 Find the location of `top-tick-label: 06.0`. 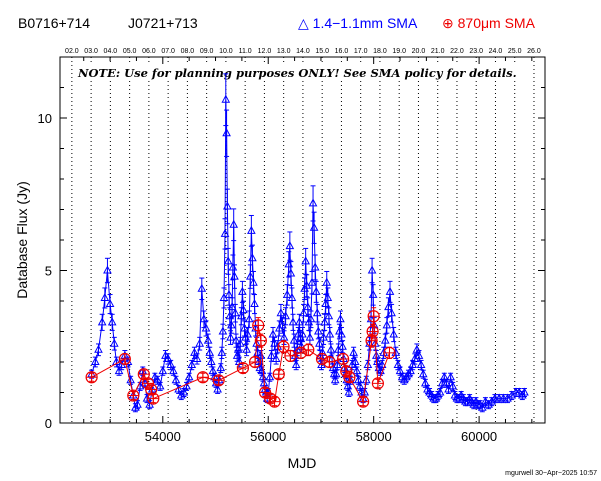

top-tick-label: 06.0 is located at coordinates (149, 51).